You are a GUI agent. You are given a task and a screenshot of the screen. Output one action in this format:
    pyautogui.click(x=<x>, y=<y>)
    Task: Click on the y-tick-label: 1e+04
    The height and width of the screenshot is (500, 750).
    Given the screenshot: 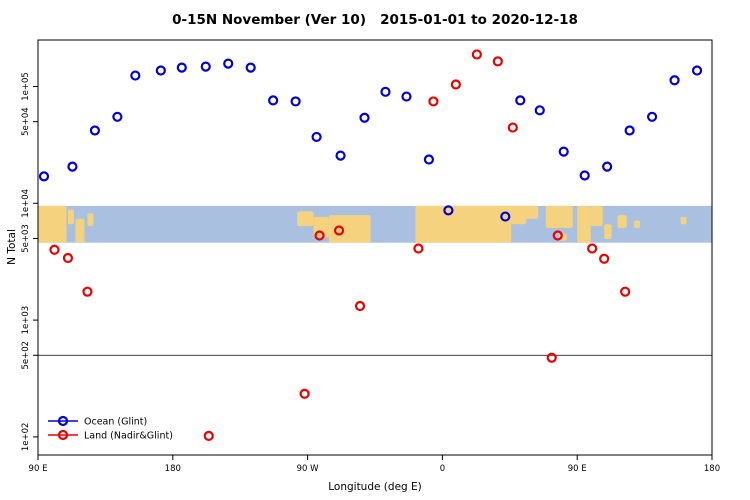 What is the action you would take?
    pyautogui.click(x=26, y=203)
    